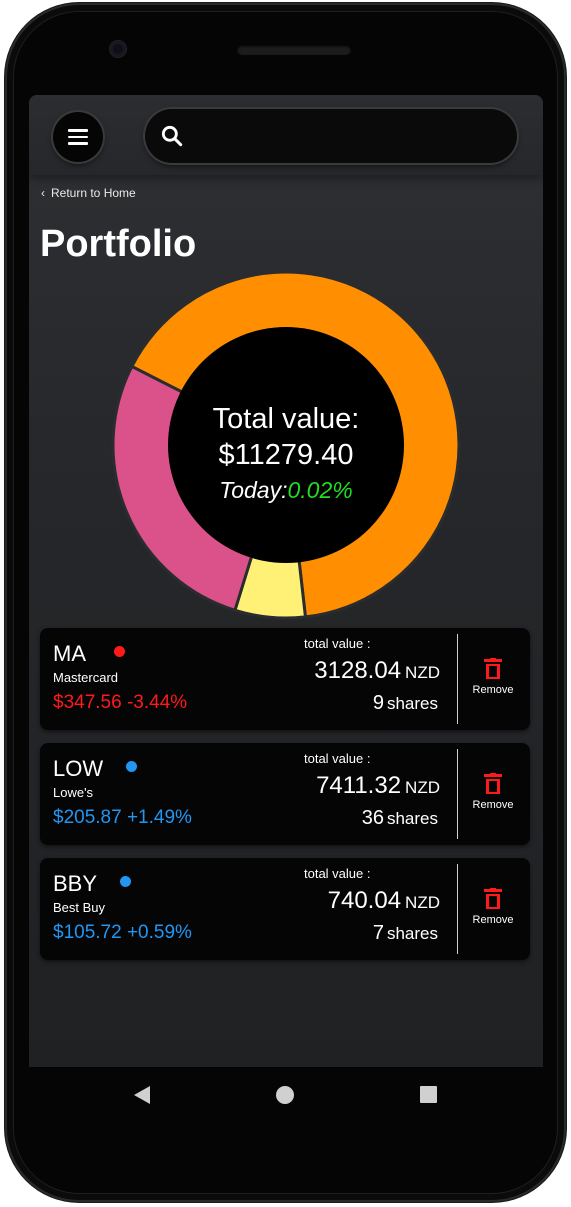 The height and width of the screenshot is (1207, 571). What do you see at coordinates (43, 193) in the screenshot?
I see `chevron-left-icon: ‹` at bounding box center [43, 193].